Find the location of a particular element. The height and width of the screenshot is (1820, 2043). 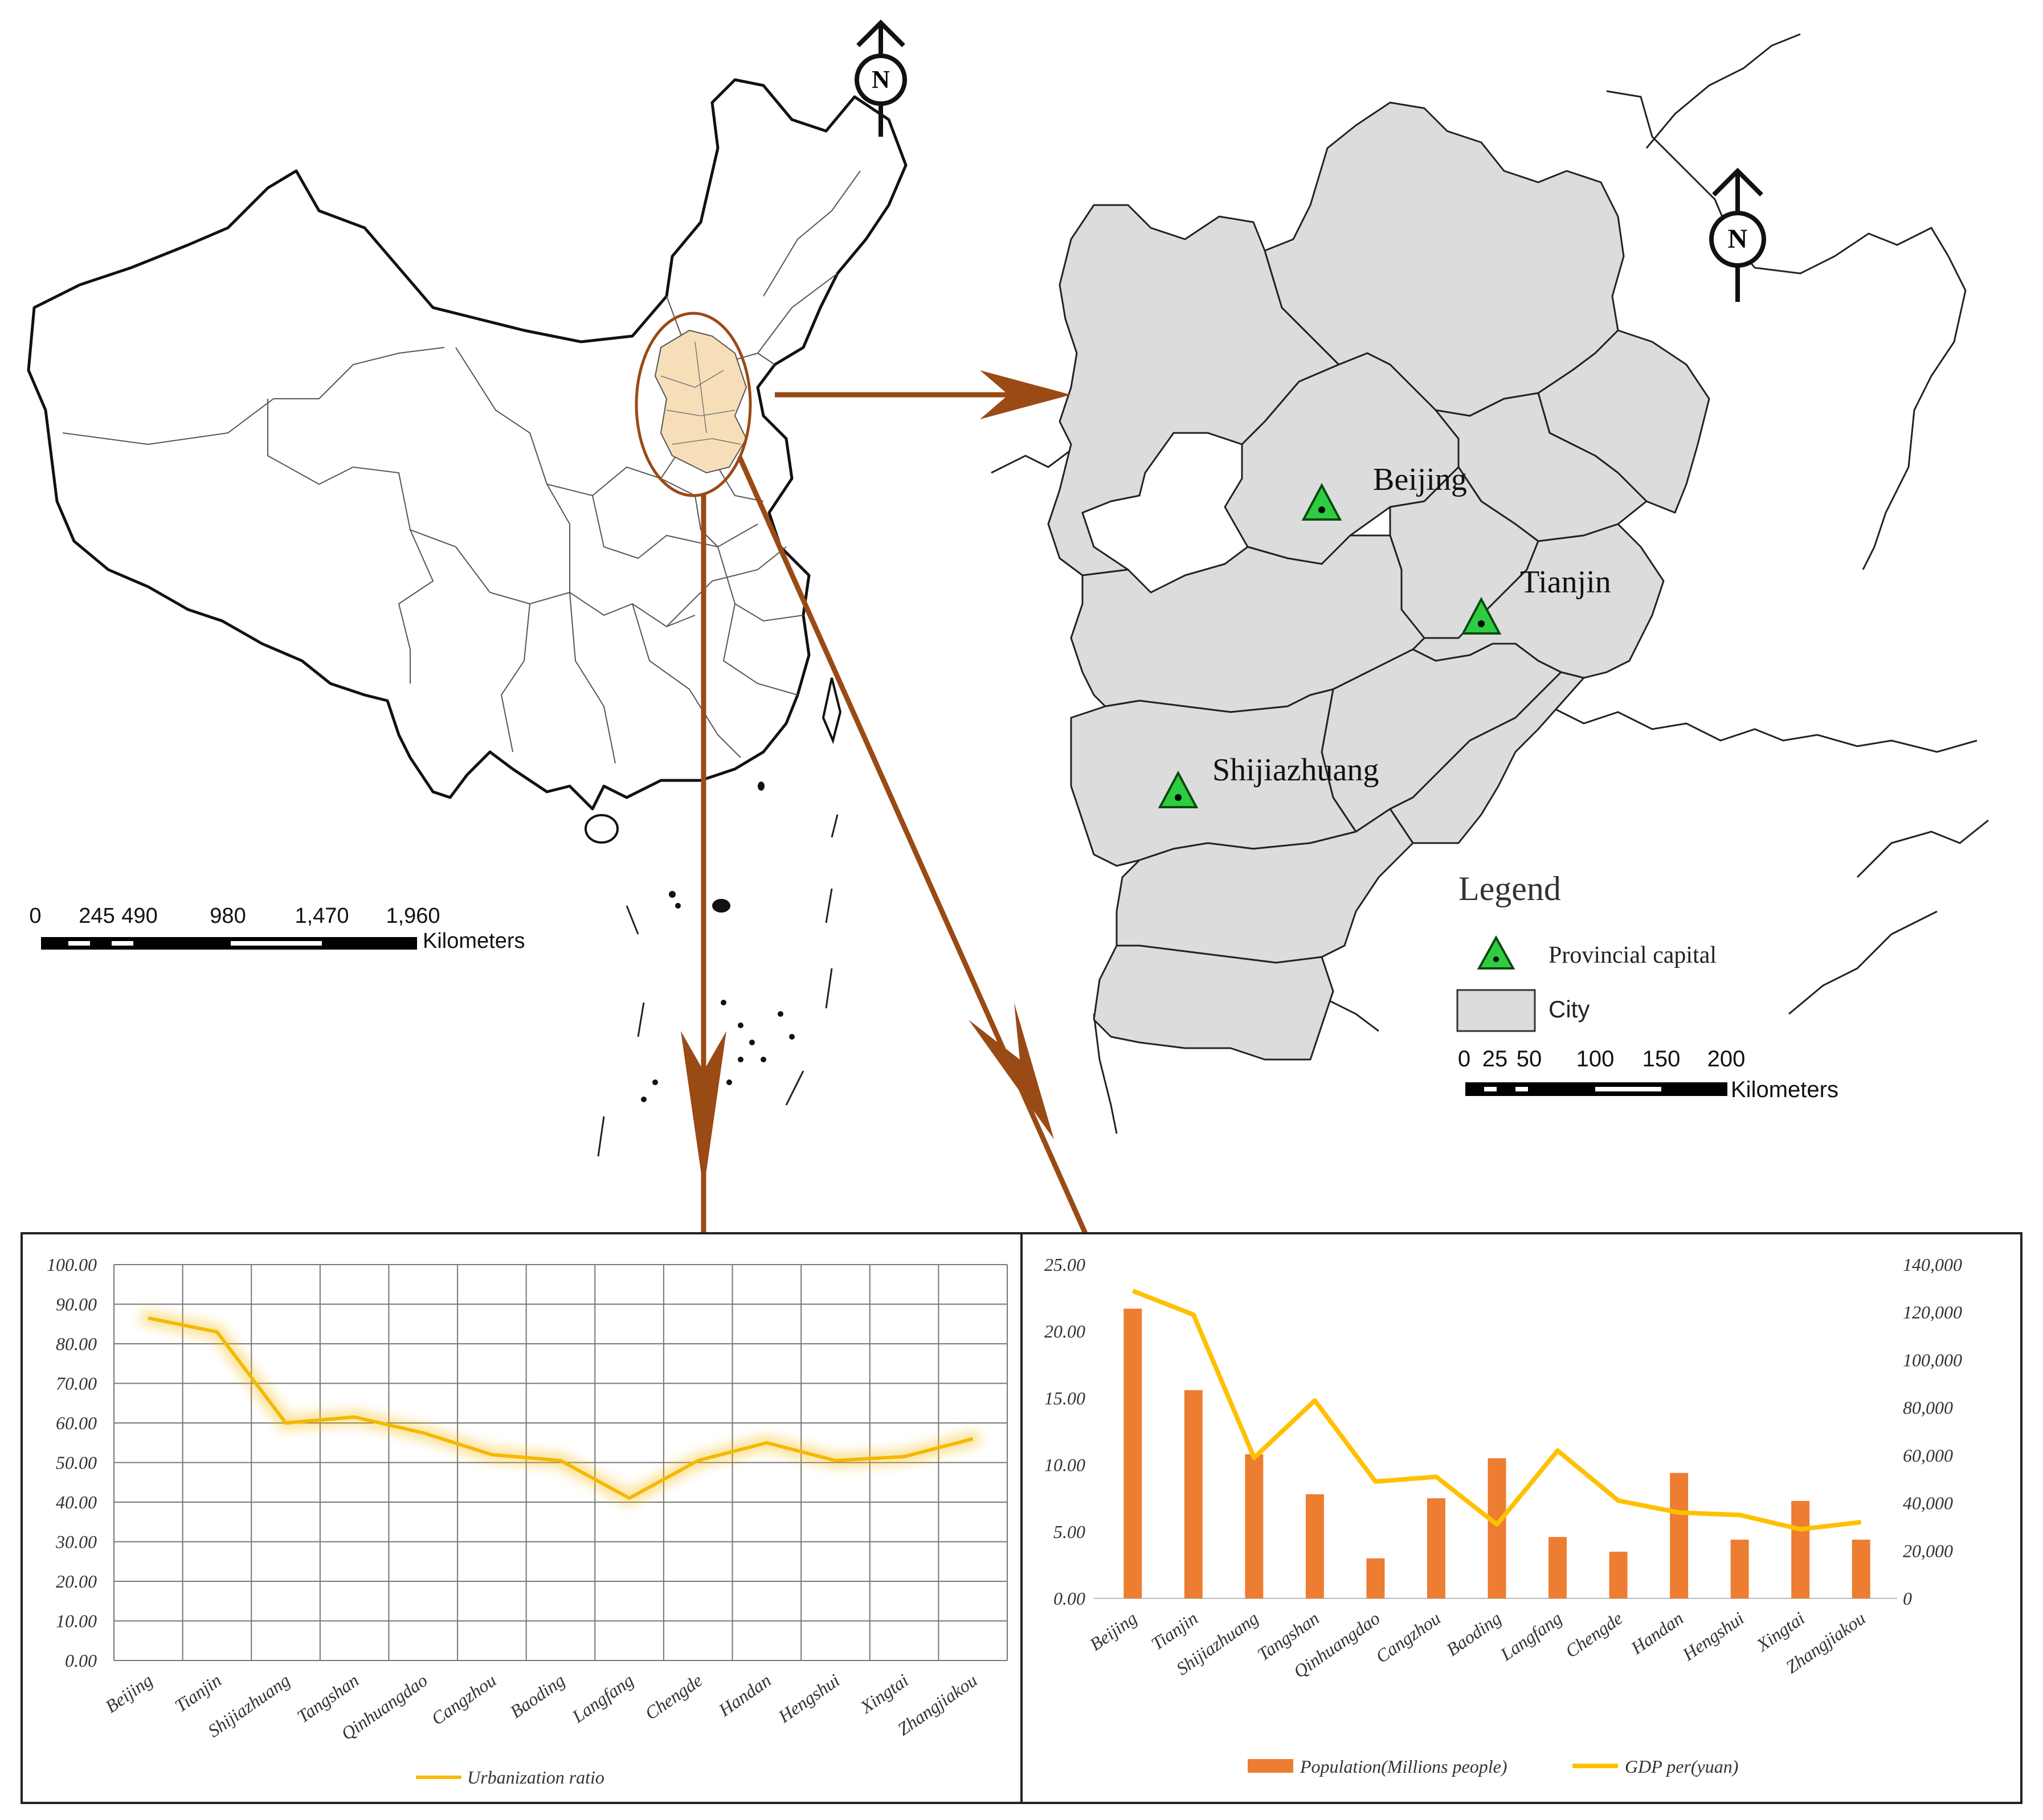

legend-capital-icon is located at coordinates (1496, 952).